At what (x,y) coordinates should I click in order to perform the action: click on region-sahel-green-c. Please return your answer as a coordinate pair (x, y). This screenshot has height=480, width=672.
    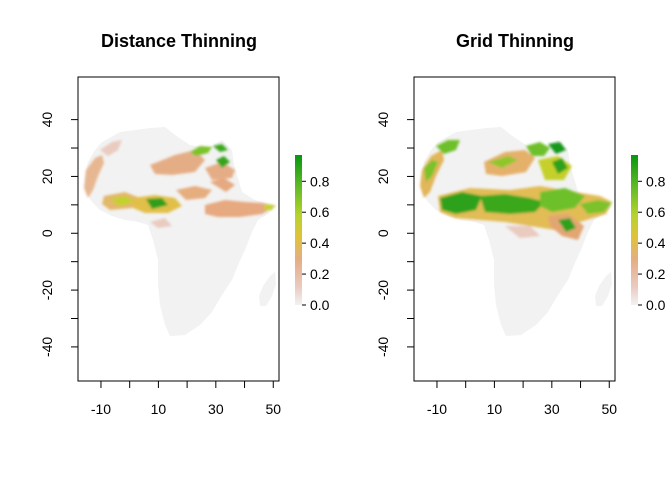
    Looking at the image, I should click on (512, 204).